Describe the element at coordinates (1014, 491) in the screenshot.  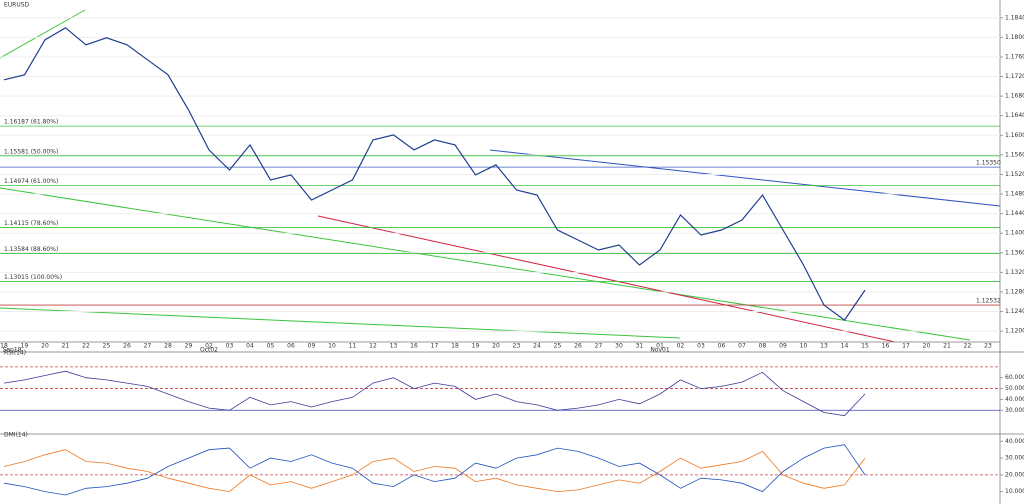
I see `y-tick-label: 10.00000` at that location.